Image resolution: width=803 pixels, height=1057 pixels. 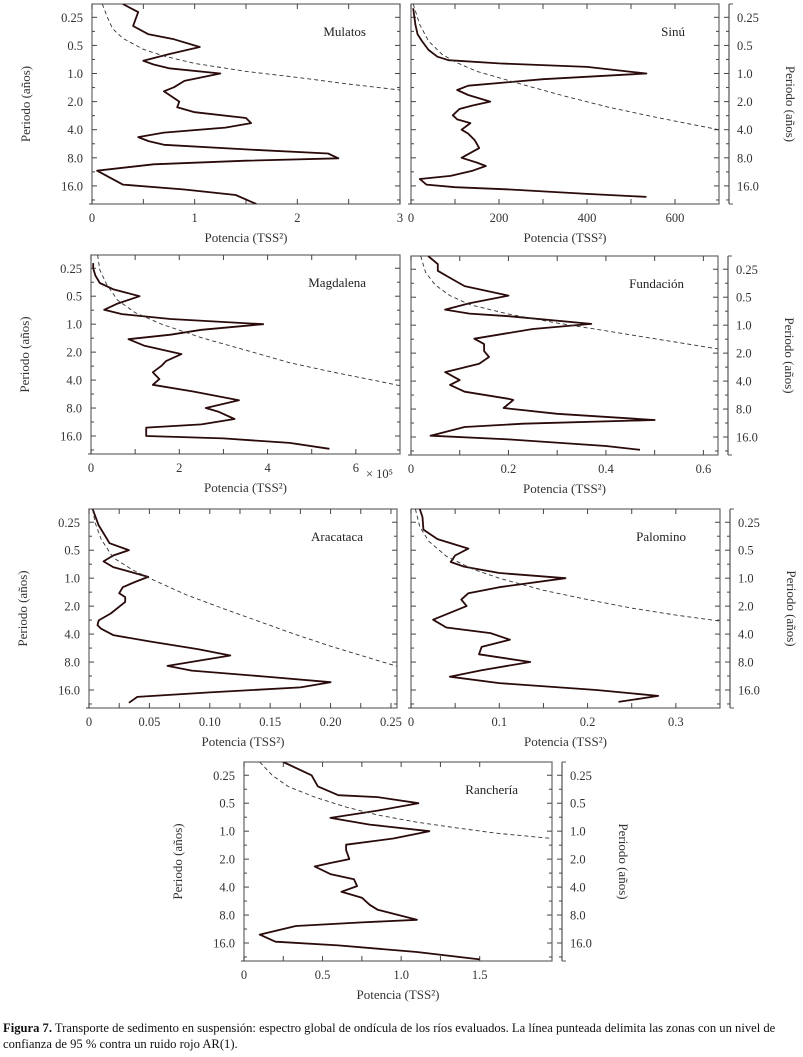 What do you see at coordinates (323, 975) in the screenshot?
I see `x-tick-label: 0.5` at bounding box center [323, 975].